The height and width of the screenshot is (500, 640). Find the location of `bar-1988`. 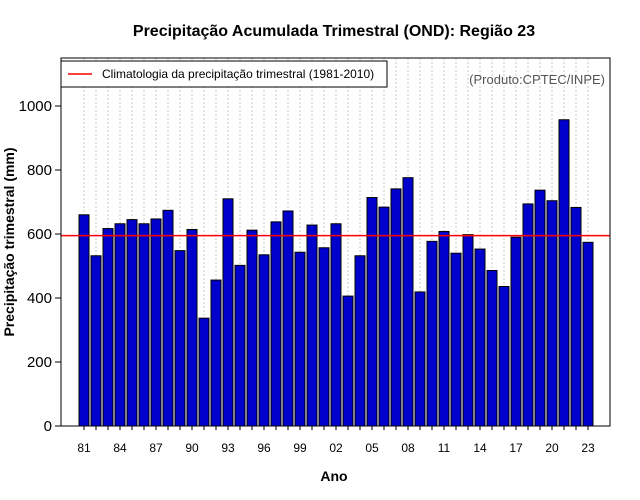

bar-1988 is located at coordinates (168, 318).